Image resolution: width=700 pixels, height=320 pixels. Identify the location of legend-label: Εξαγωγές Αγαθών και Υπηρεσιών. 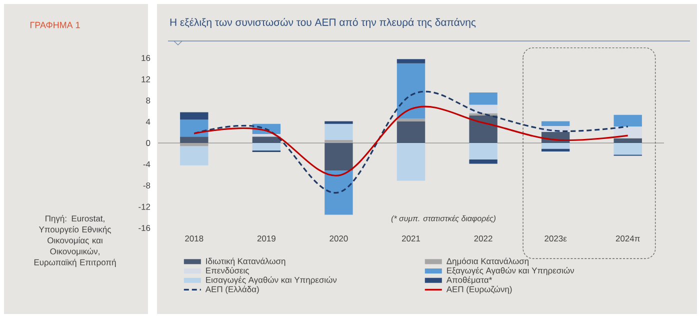
(510, 271).